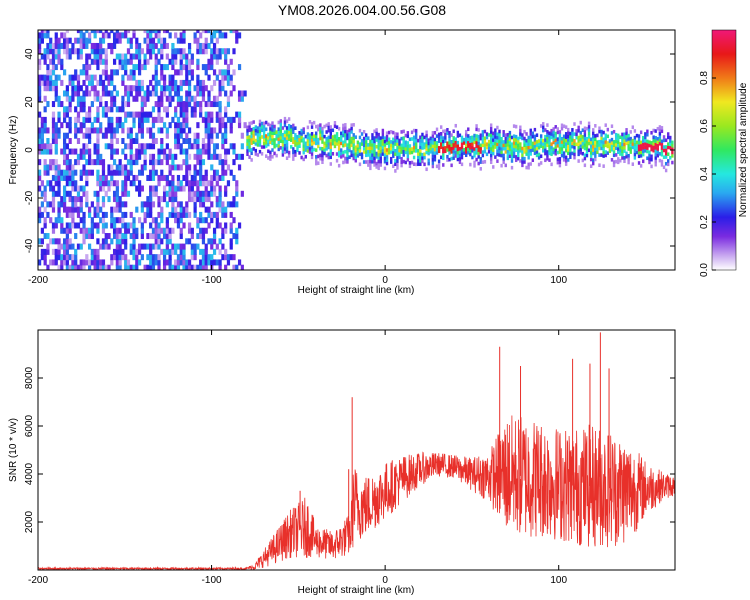  Describe the element at coordinates (356, 290) in the screenshot. I see `spectrogram-x-label: Height of straight line (km)` at that location.